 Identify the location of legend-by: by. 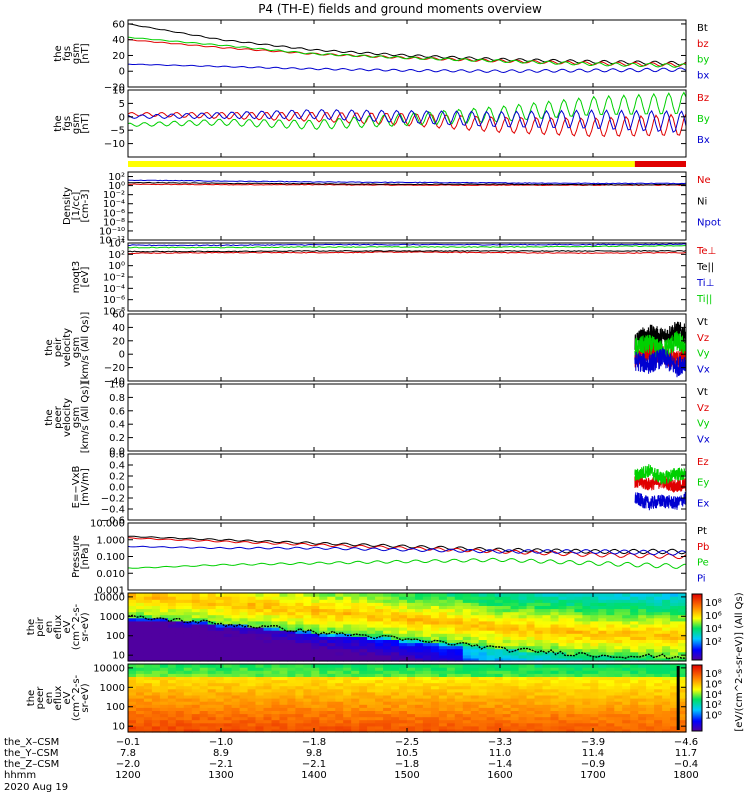
(703, 60).